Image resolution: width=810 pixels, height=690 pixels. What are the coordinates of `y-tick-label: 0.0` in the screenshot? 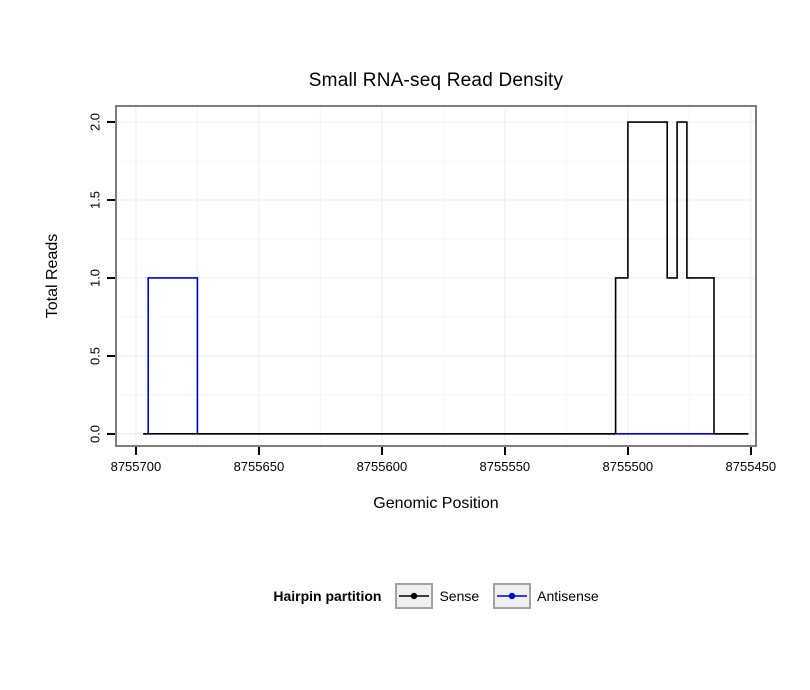 It's located at (95, 433).